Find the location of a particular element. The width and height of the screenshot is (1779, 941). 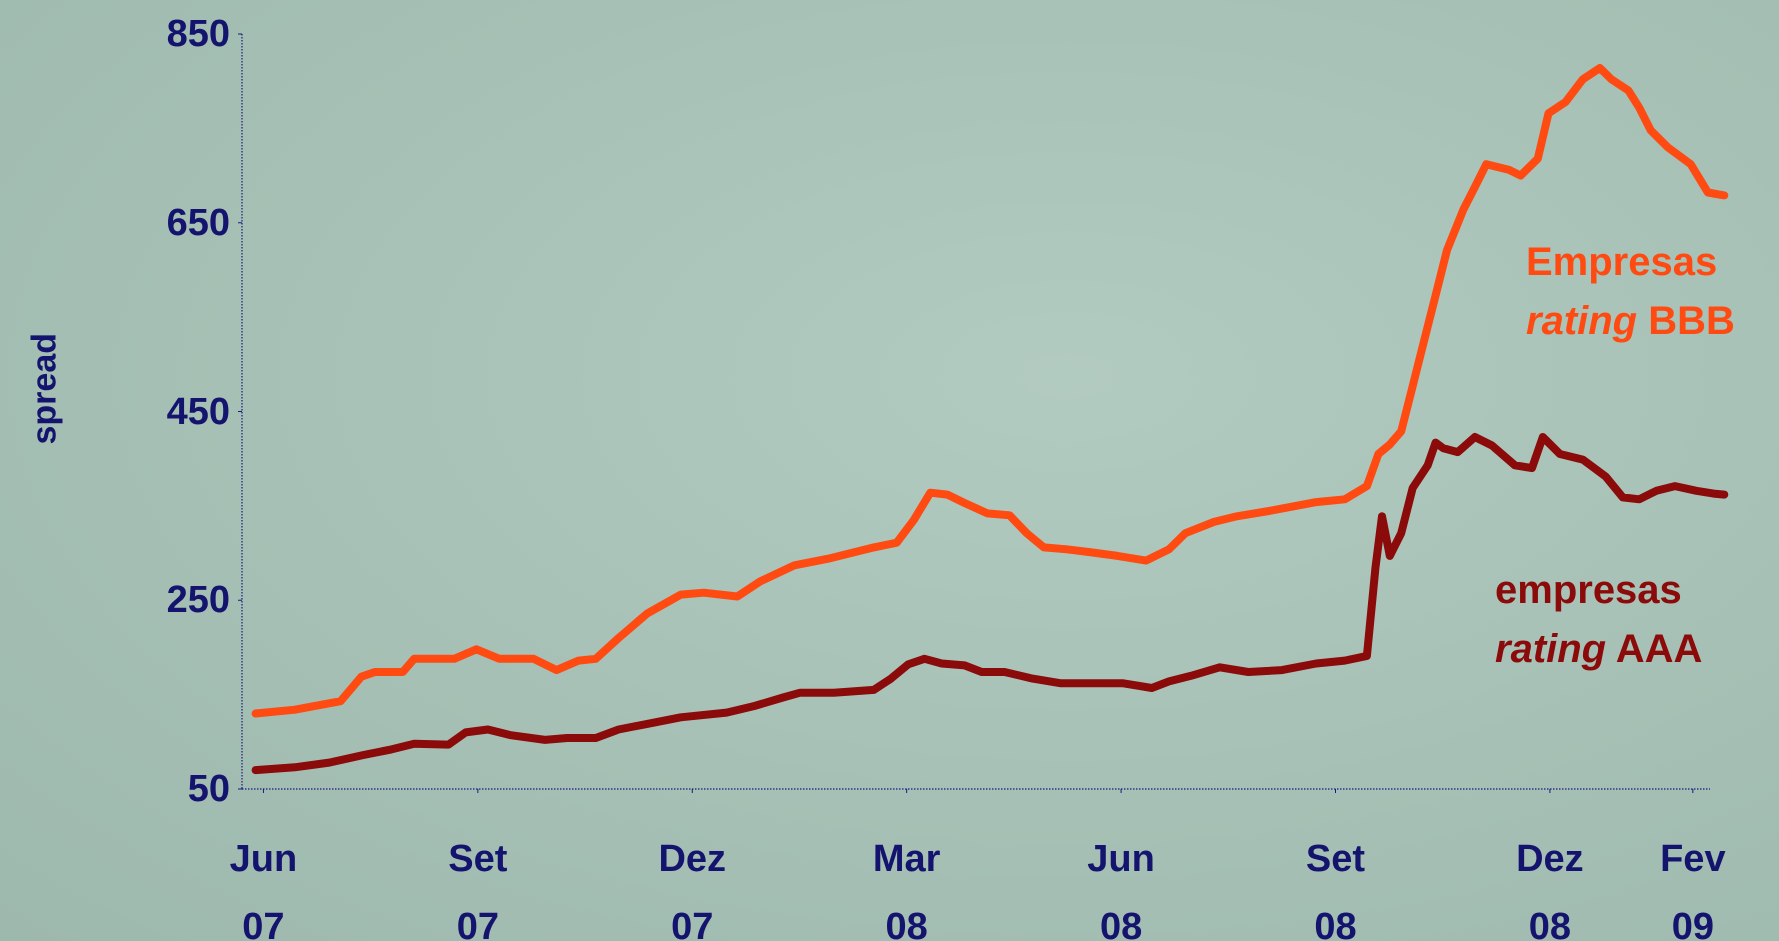

x-tick-label: Set 07 is located at coordinates (478, 889).